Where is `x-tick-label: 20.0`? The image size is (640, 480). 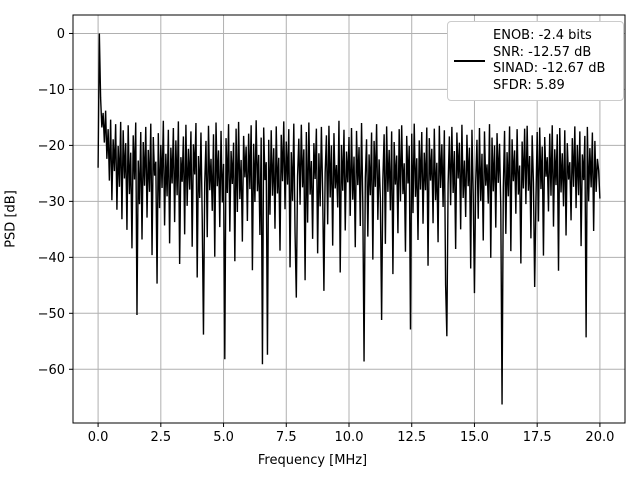
x-tick-label: 20.0 is located at coordinates (599, 437).